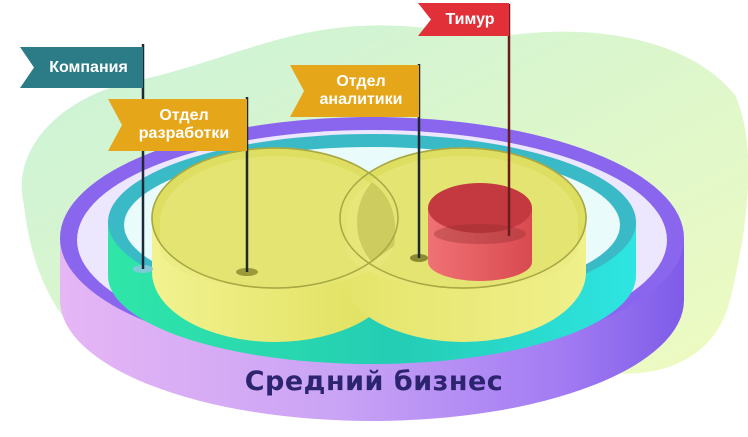  I want to click on dev-department-flag-label-box: Отдел разработки, so click(184, 125).